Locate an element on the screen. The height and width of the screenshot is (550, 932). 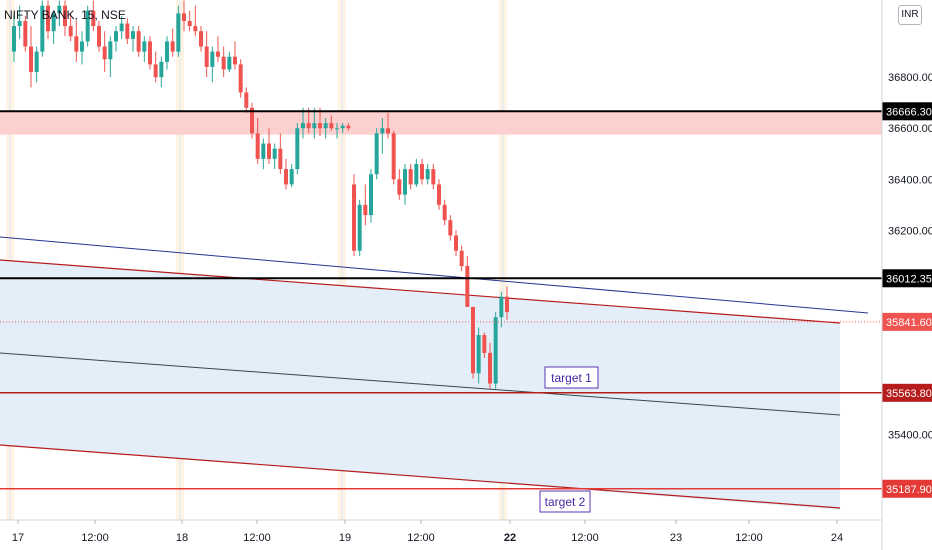
level-label: 36666.30 is located at coordinates (909, 112).